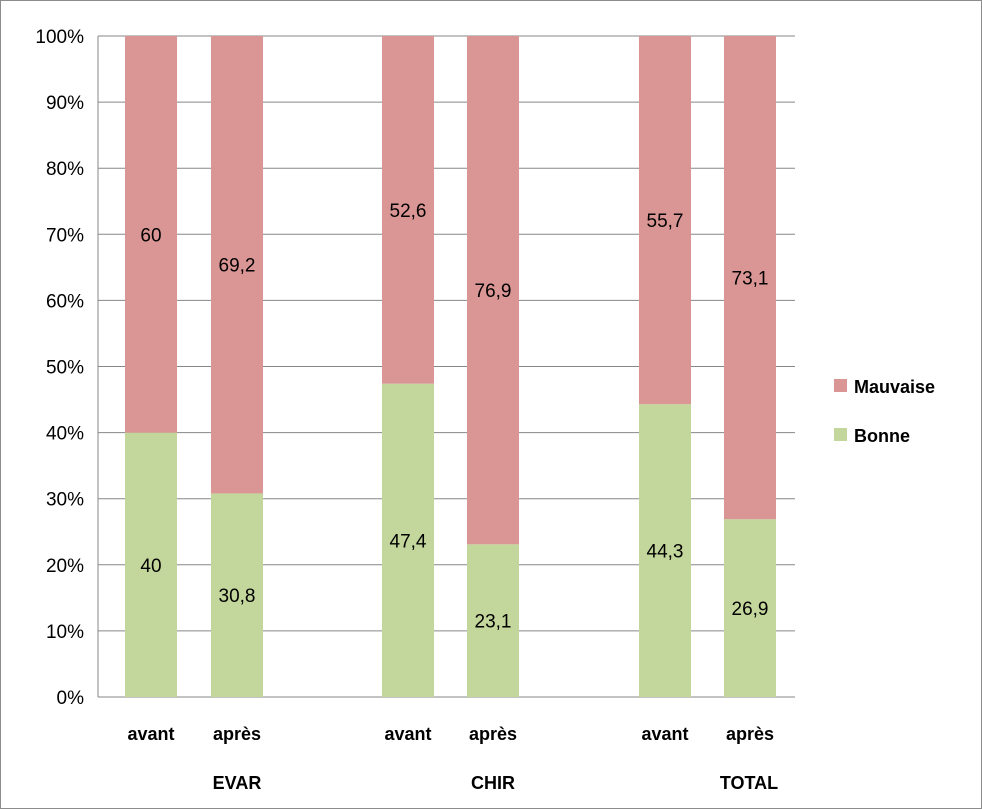 Image resolution: width=982 pixels, height=809 pixels. I want to click on x-group-label: CHIR, so click(493, 783).